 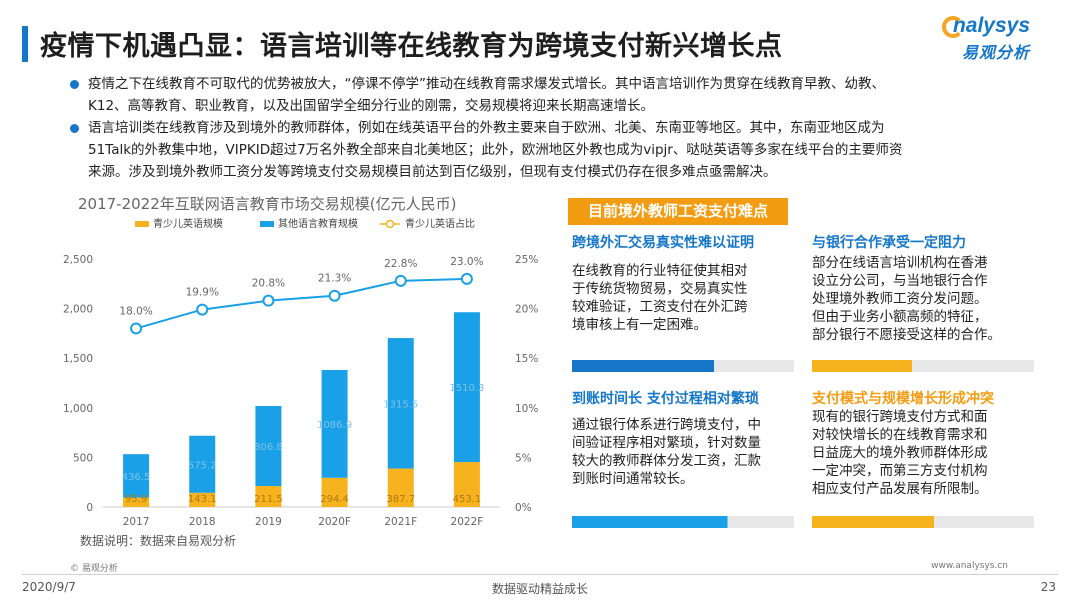 What do you see at coordinates (467, 499) in the screenshot?
I see `bar-label-youth-english: 453.1` at bounding box center [467, 499].